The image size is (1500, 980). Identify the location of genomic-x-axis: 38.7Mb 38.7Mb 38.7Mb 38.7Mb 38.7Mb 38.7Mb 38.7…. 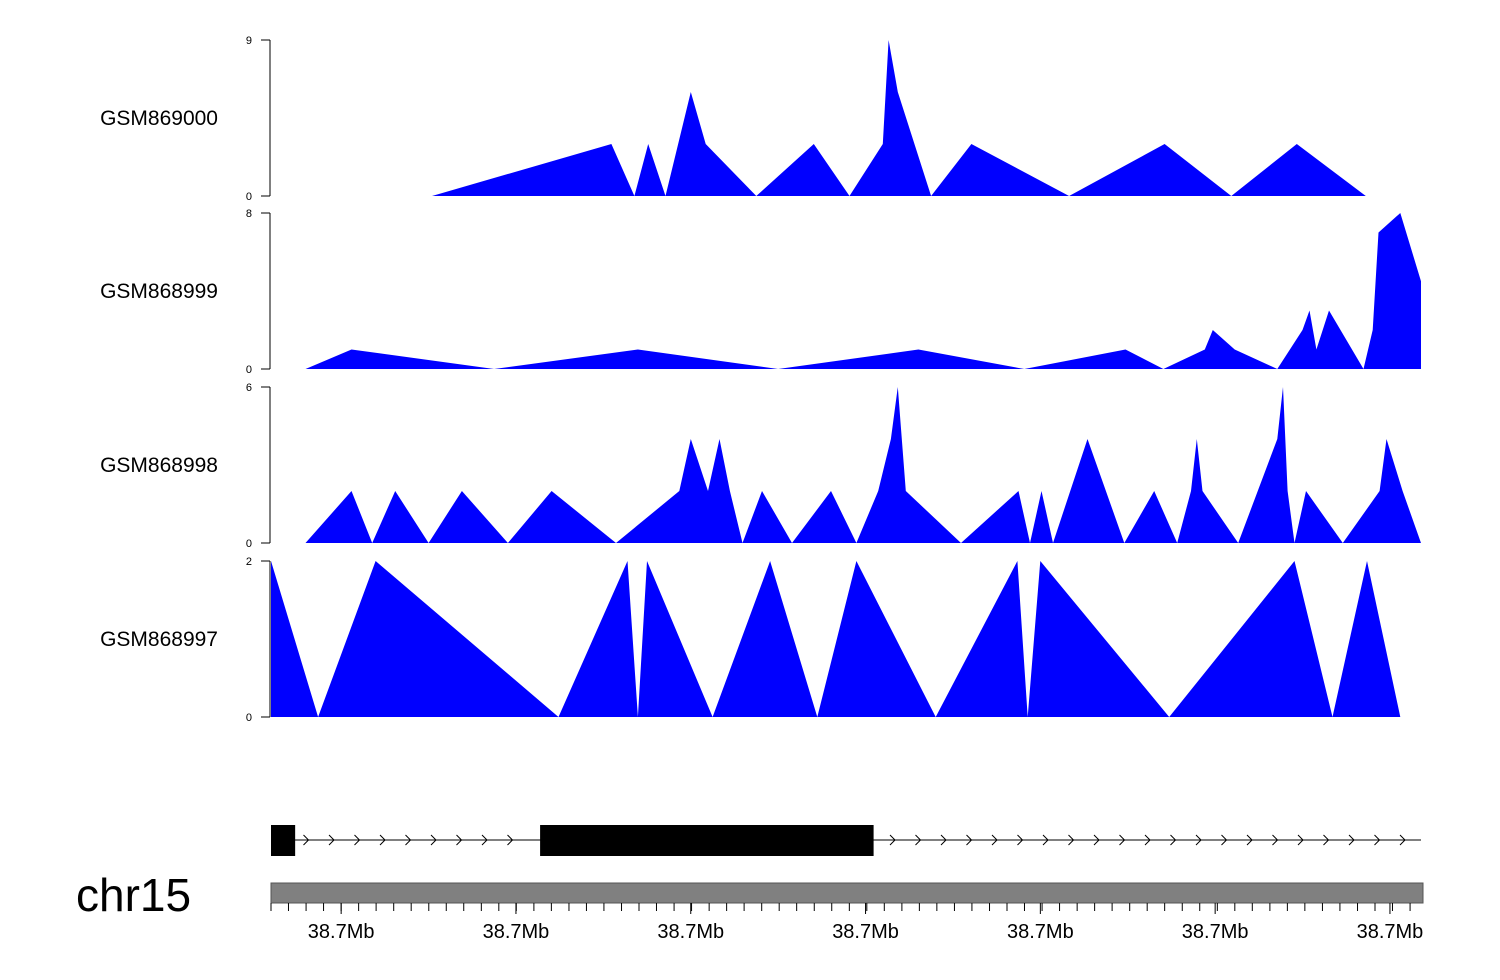
(847, 923).